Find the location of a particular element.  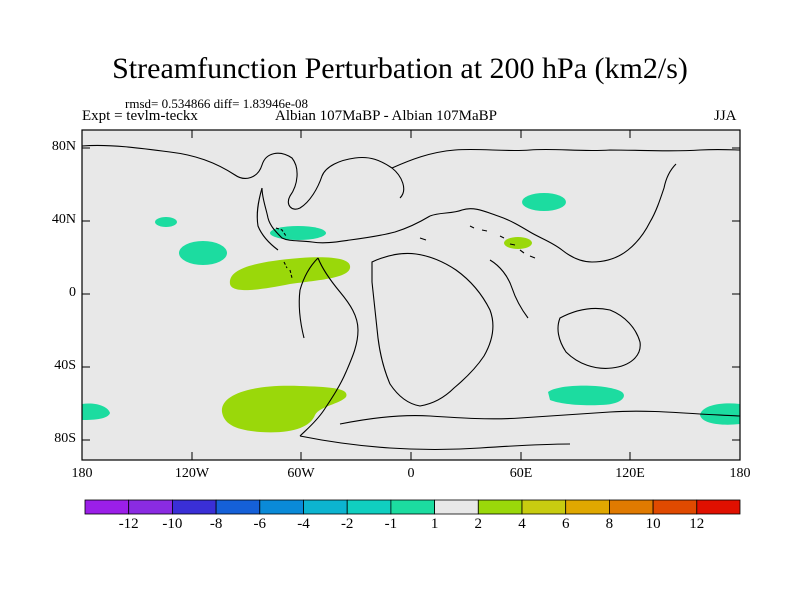

colorbar-label: 12 is located at coordinates (697, 524).